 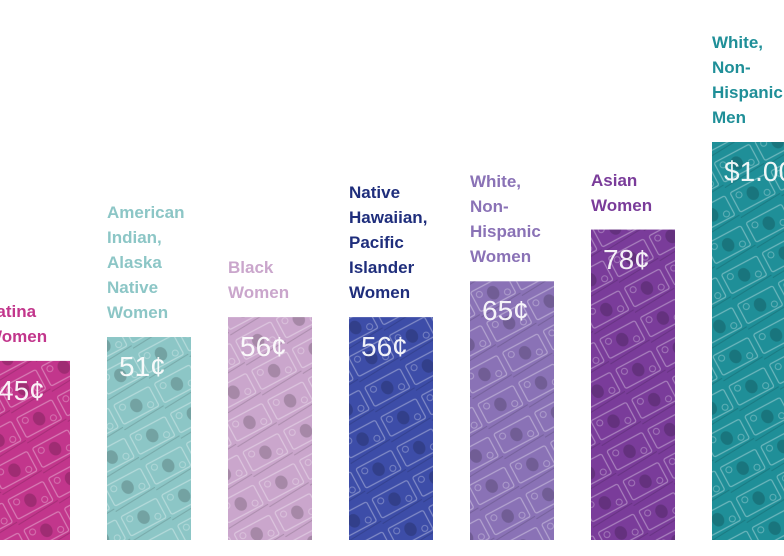 I want to click on bar-value-label-american-indian-alaska-native-women: 51¢, so click(x=142, y=367).